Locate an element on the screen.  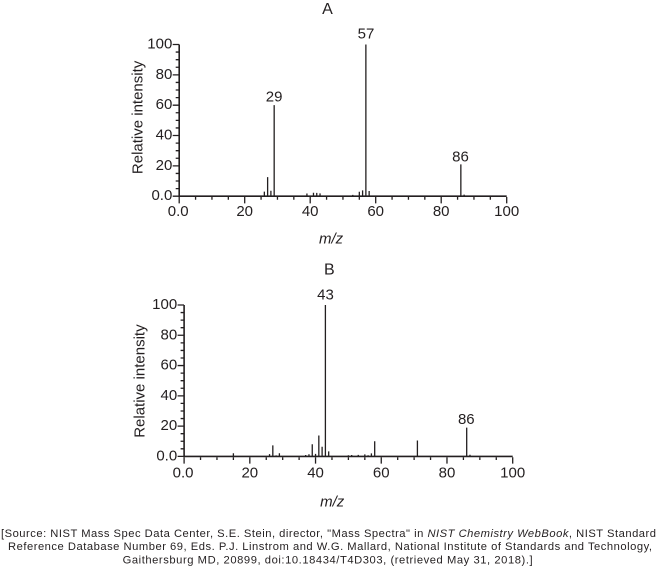
svg-text: 57 is located at coordinates (366, 33).